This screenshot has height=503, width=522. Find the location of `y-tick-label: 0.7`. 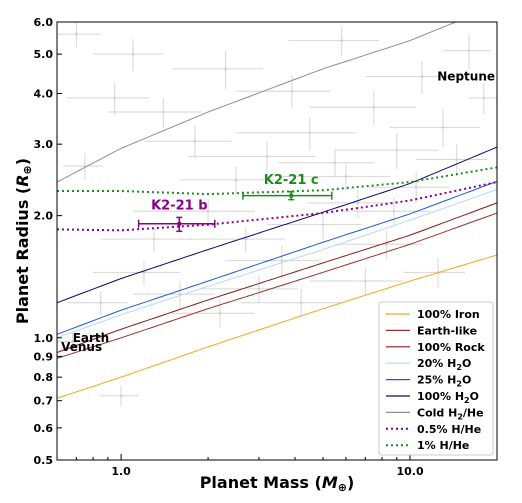

y-tick-label: 0.7 is located at coordinates (44, 401).